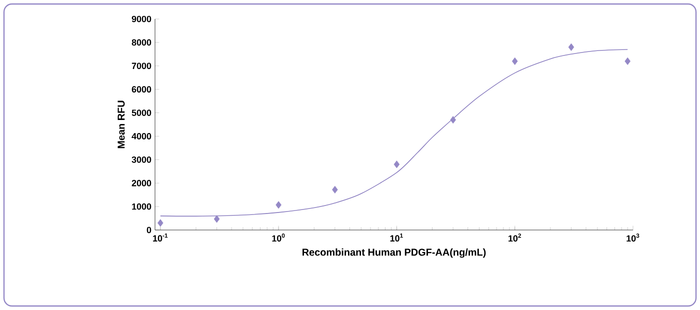 This screenshot has width=700, height=310. I want to click on y-tick-label: 9000, so click(142, 19).